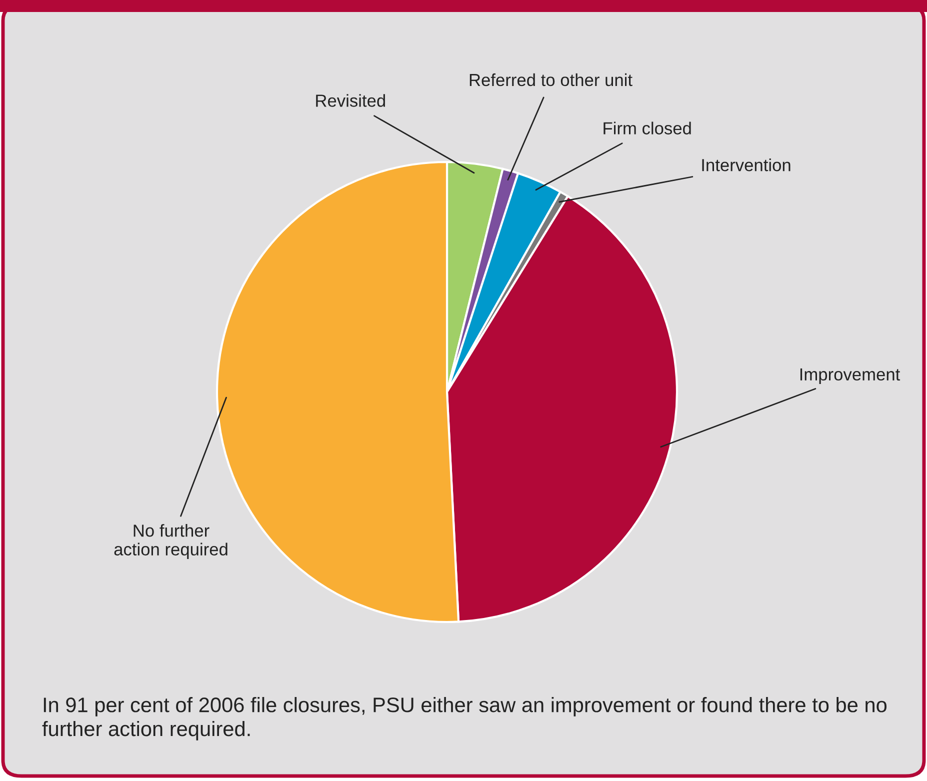  What do you see at coordinates (746, 165) in the screenshot?
I see `slice-label: Intervention` at bounding box center [746, 165].